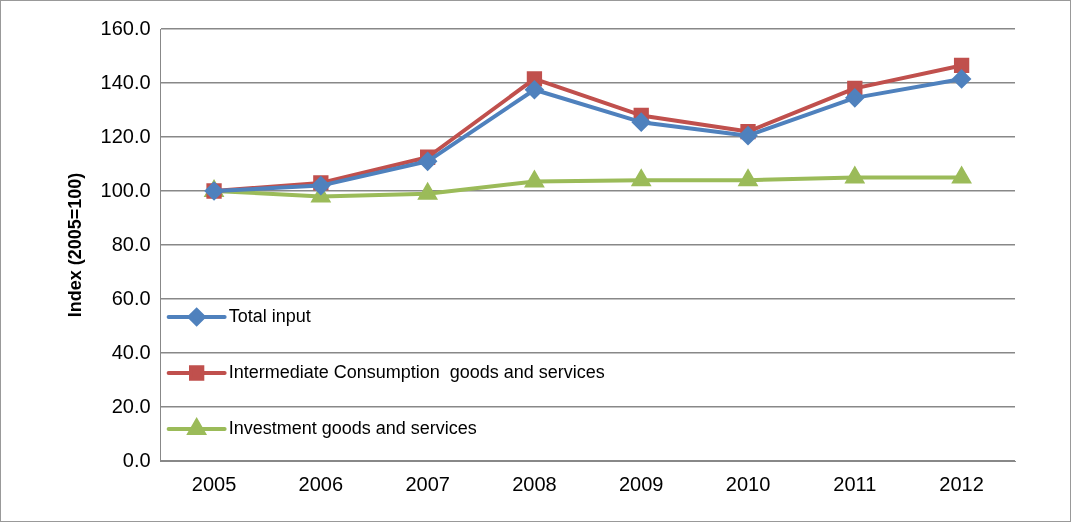 The width and height of the screenshot is (1071, 522). Describe the element at coordinates (125, 189) in the screenshot. I see `y-tick-label: 100.0` at that location.